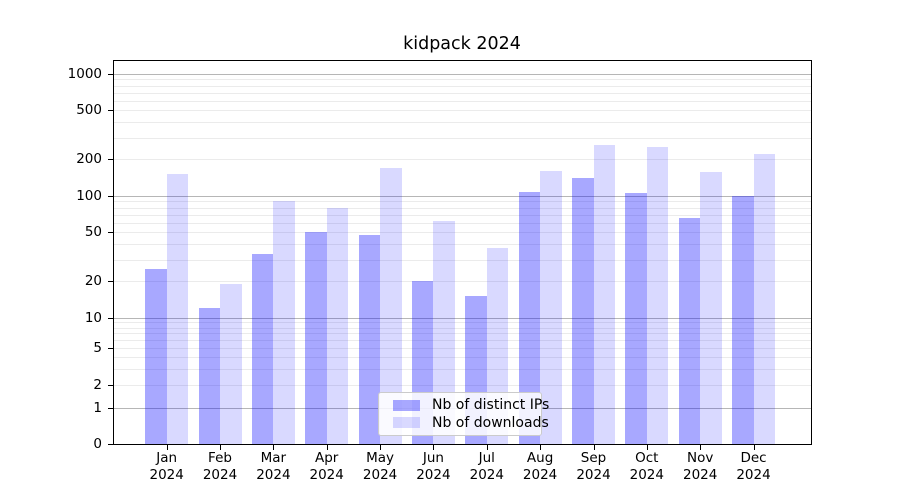 This screenshot has height=500, width=900. I want to click on bar-distinct-ips-sep, so click(583, 310).